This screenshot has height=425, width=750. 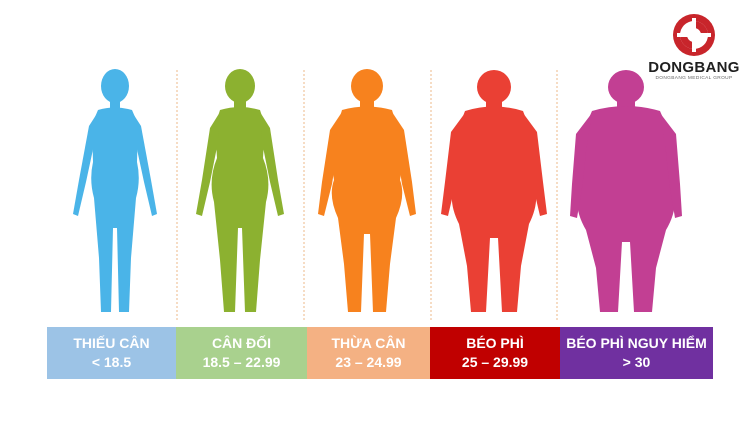 What do you see at coordinates (240, 190) in the screenshot?
I see `normal-weight-figure-icon` at bounding box center [240, 190].